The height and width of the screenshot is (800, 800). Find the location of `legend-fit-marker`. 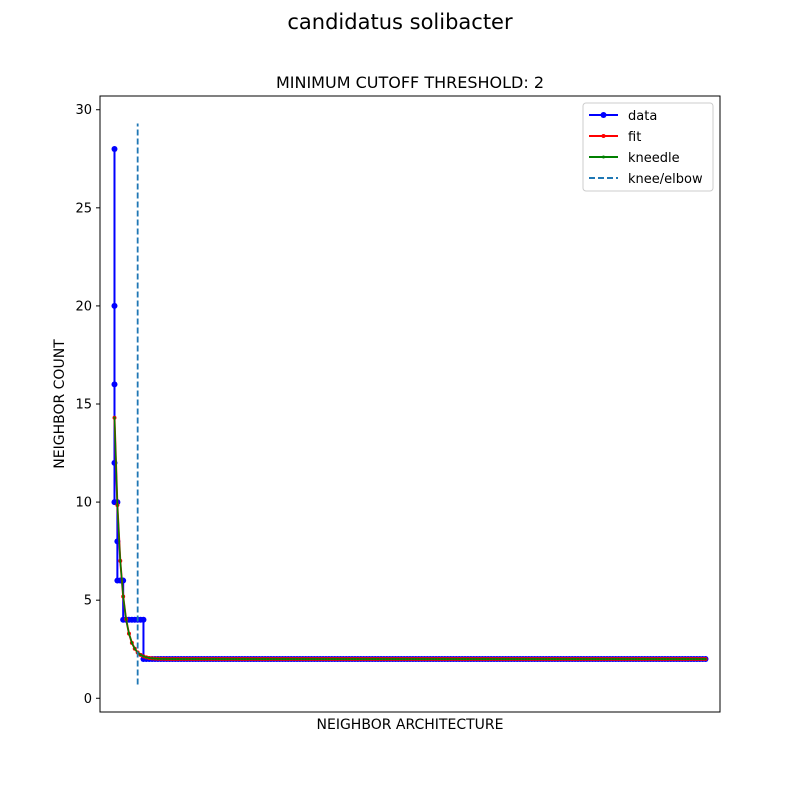

legend-fit-marker is located at coordinates (603, 136).